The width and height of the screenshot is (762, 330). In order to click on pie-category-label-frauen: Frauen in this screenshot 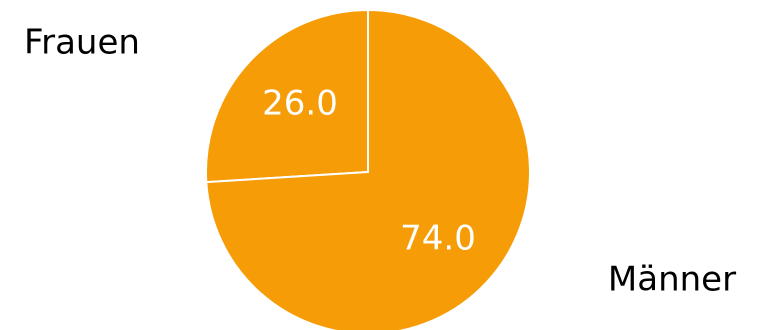, I will do `click(82, 43)`.